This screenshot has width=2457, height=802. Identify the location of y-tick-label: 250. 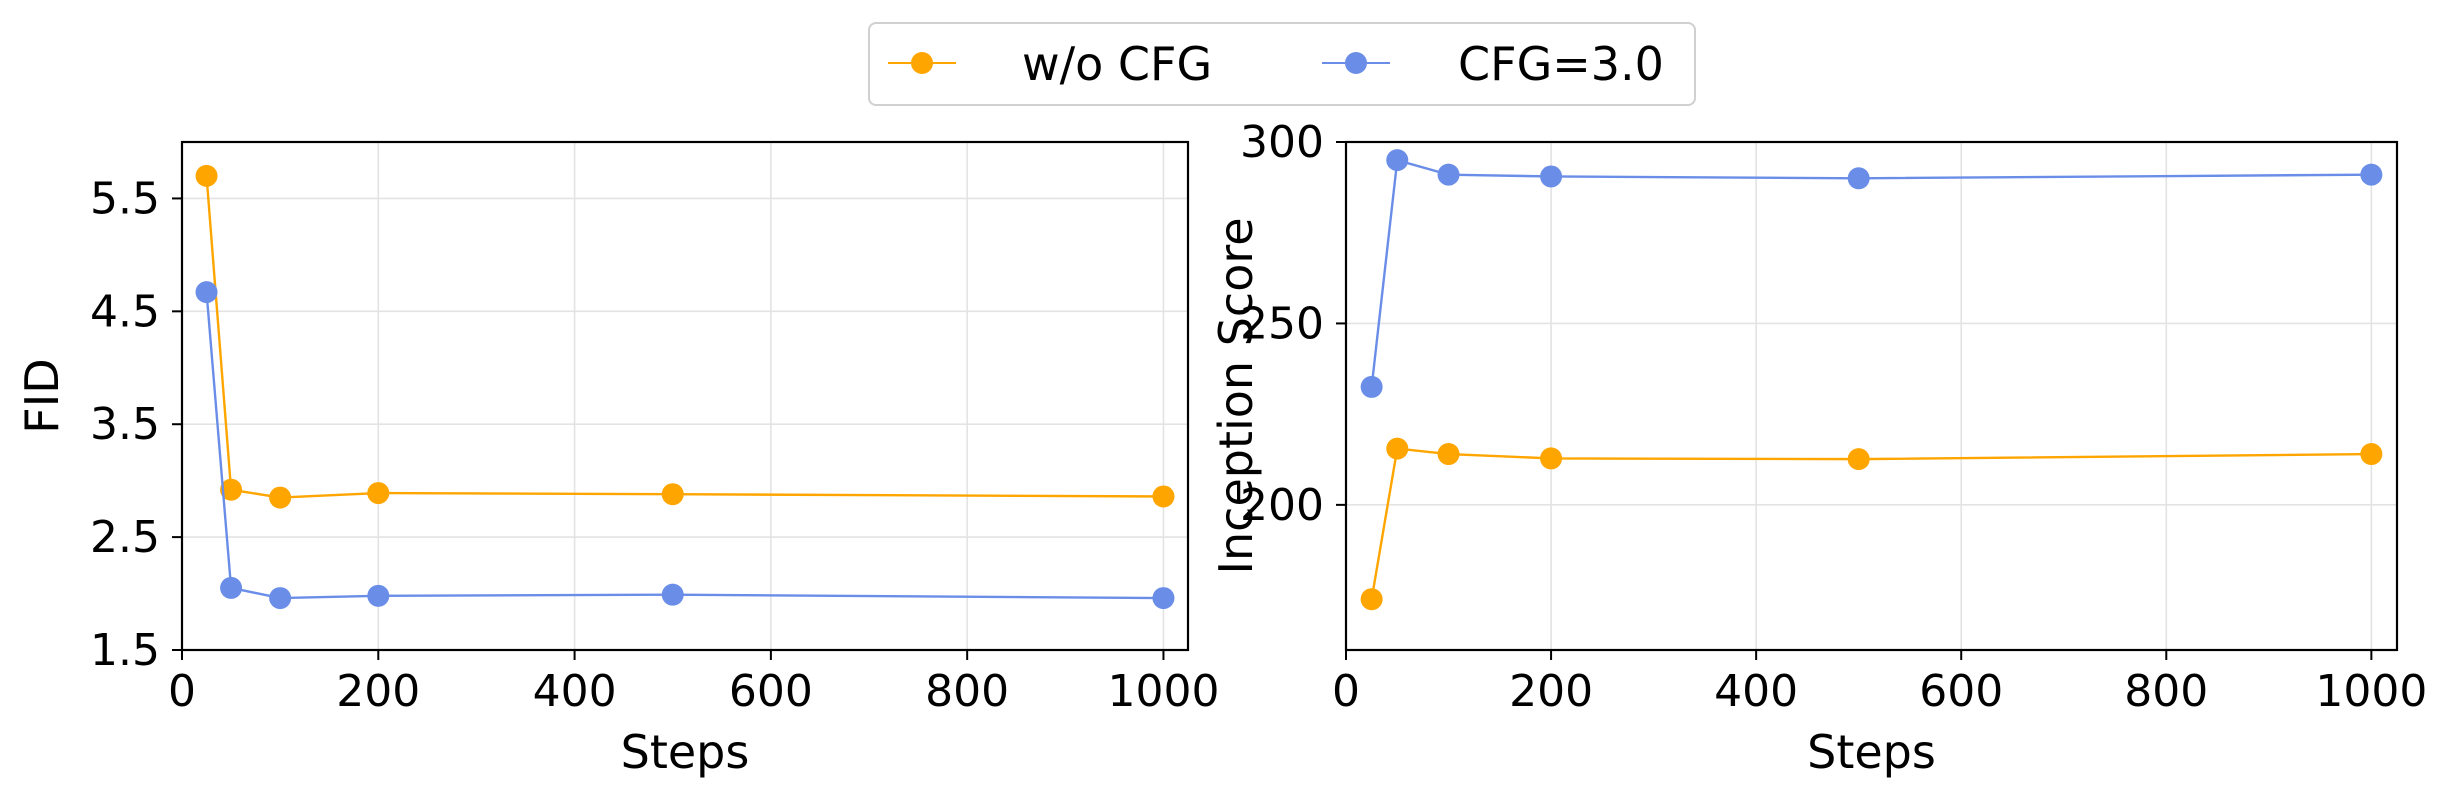
(1282, 323).